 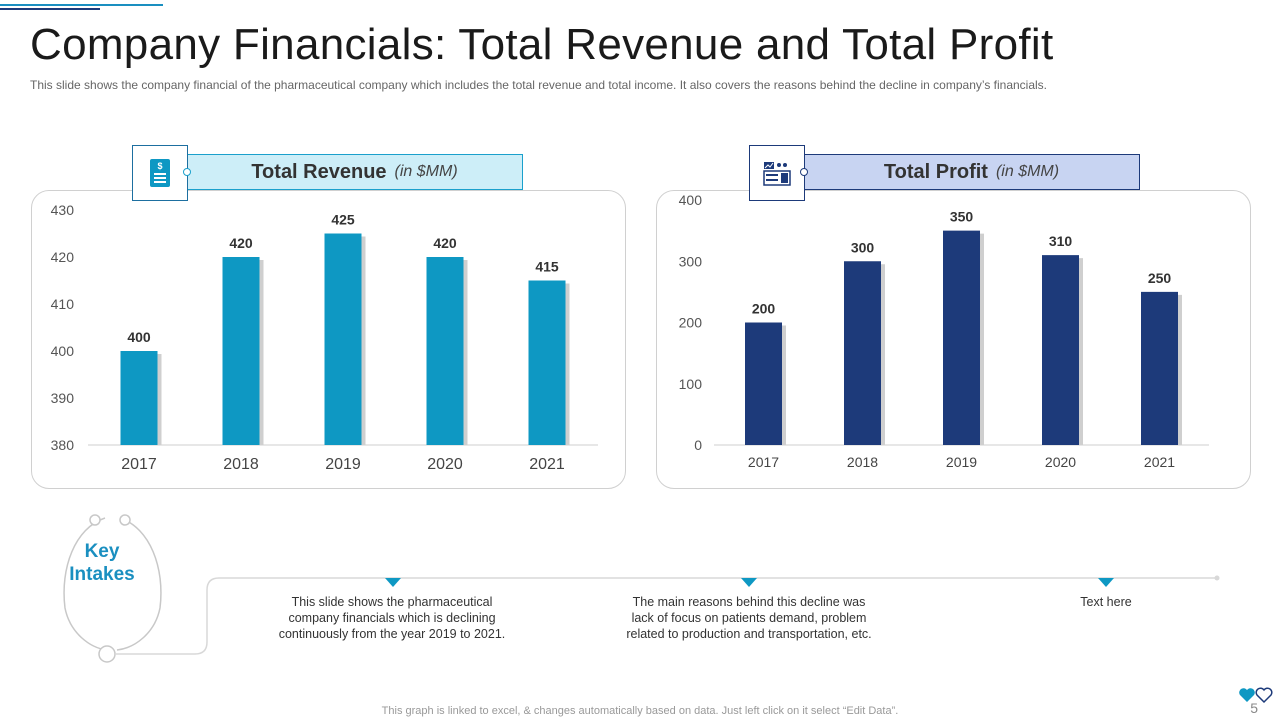 I want to click on revenue-header-label: Total Revenue, so click(x=319, y=171).